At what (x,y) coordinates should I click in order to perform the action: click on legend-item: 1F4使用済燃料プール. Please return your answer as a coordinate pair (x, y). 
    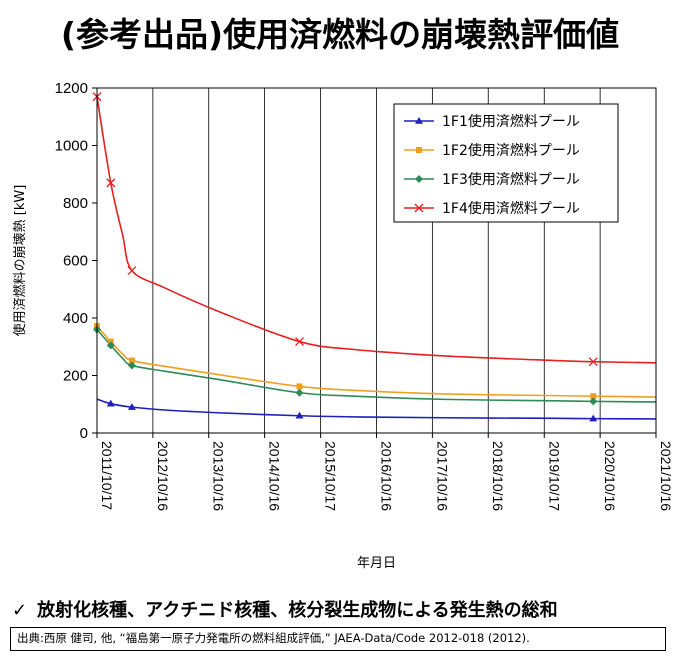
    Looking at the image, I should click on (492, 208).